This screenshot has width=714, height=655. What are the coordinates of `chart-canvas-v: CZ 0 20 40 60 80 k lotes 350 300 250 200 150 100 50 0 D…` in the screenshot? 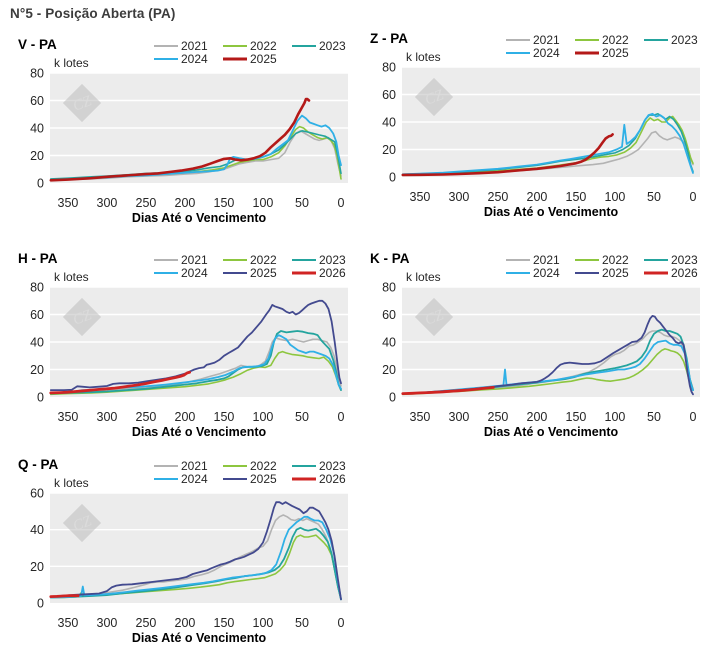 It's located at (183, 131).